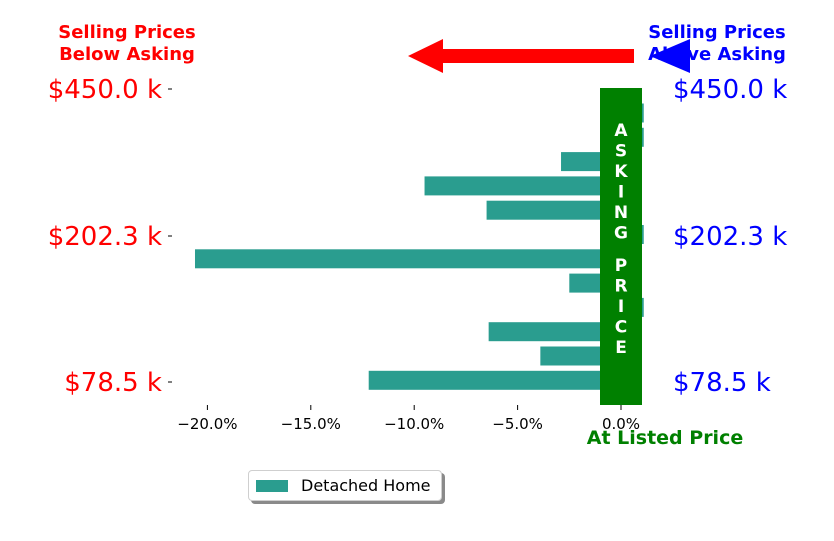 The image size is (834, 541). I want to click on price-label-right: $202.3 k, so click(730, 237).